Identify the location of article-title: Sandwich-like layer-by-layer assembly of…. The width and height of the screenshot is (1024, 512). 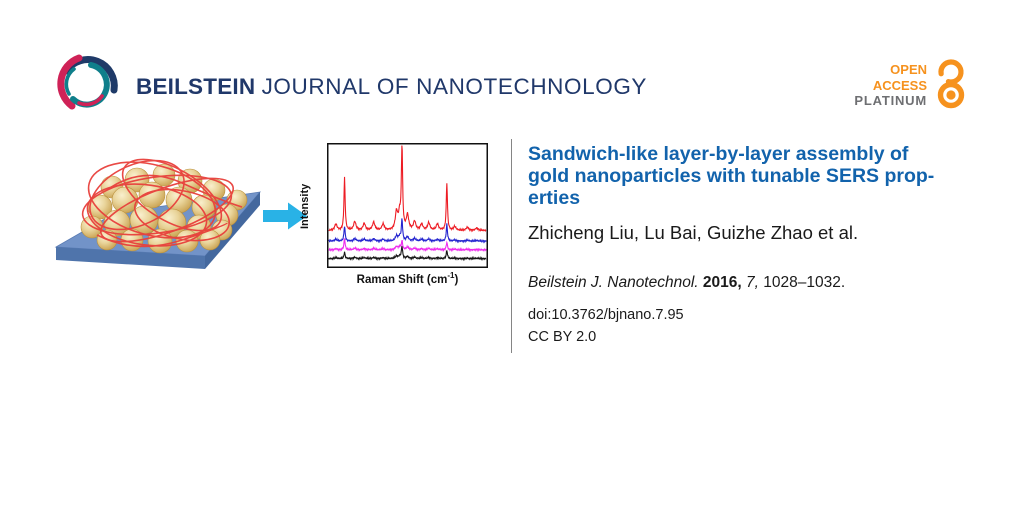
(768, 176).